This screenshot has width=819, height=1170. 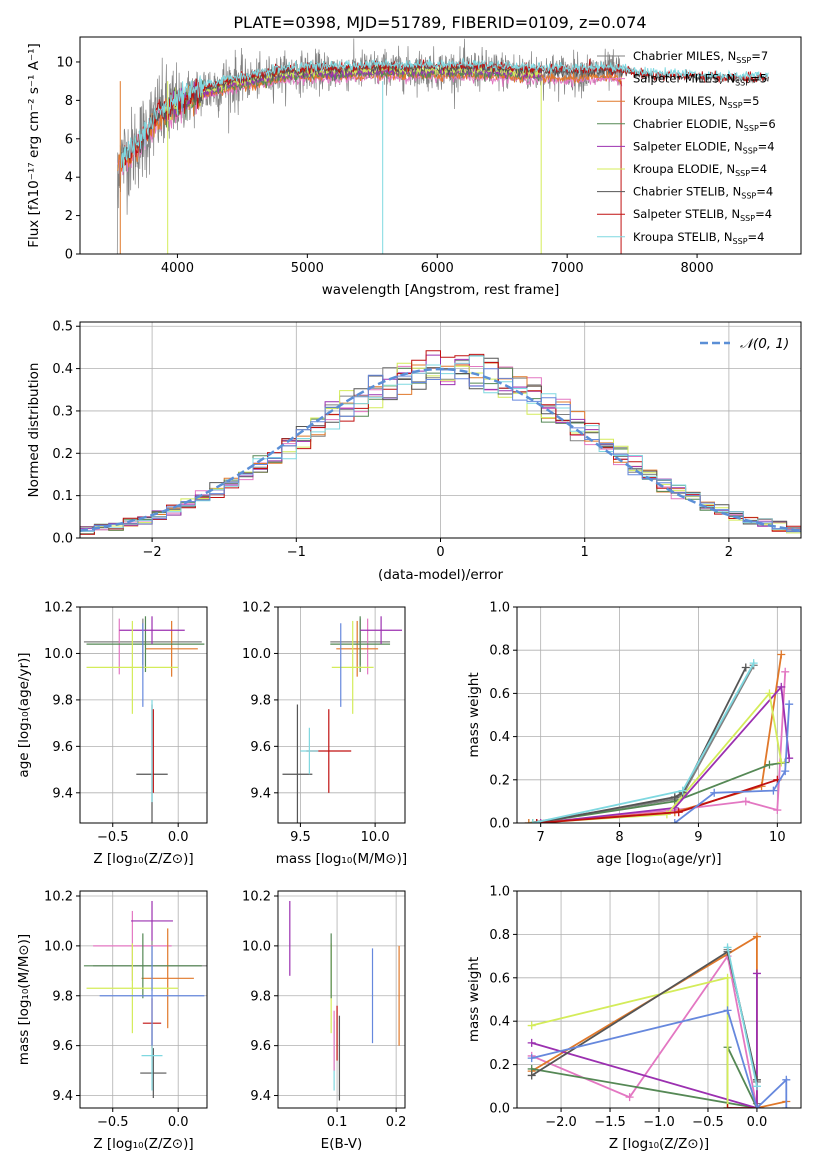 I want to click on legend-value: =6, so click(x=767, y=124).